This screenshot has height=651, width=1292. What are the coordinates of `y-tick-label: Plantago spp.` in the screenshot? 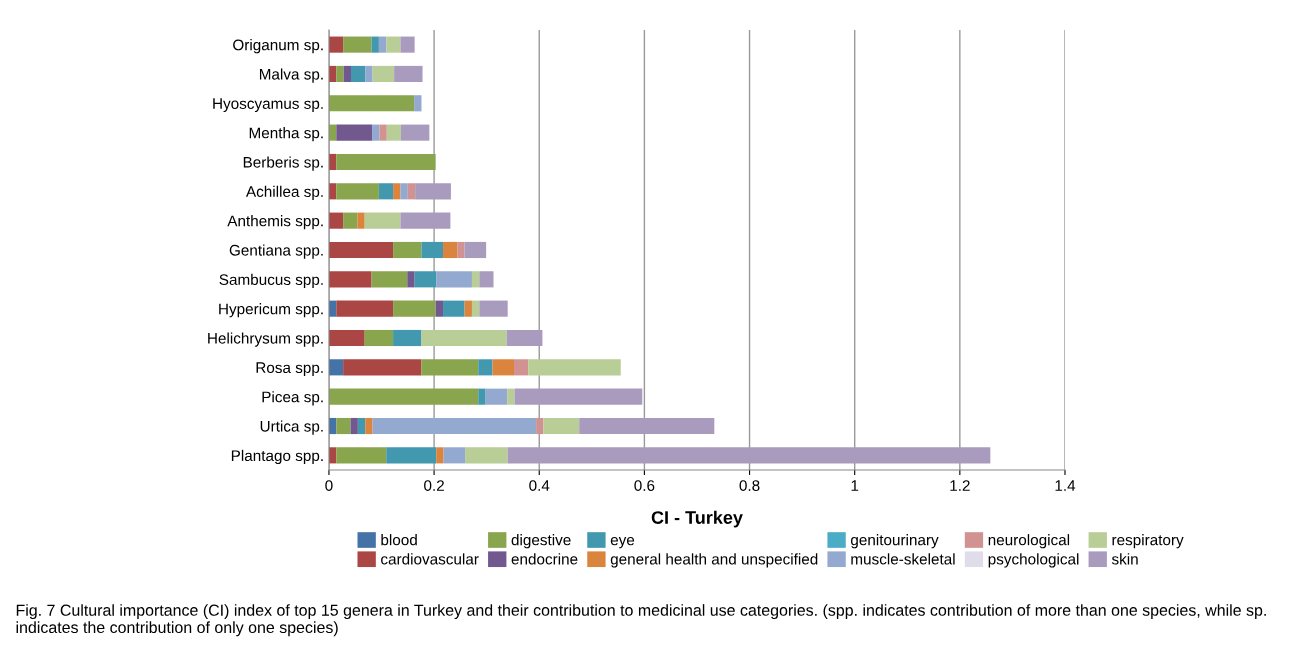 It's located at (277, 457).